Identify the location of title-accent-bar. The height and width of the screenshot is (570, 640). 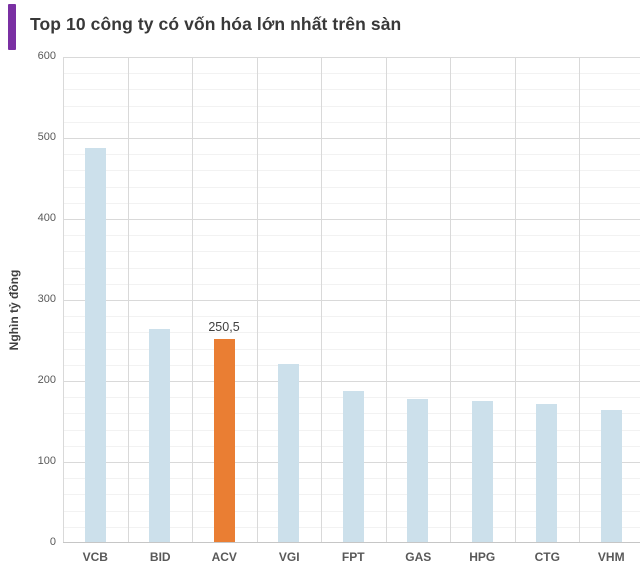
(12, 27).